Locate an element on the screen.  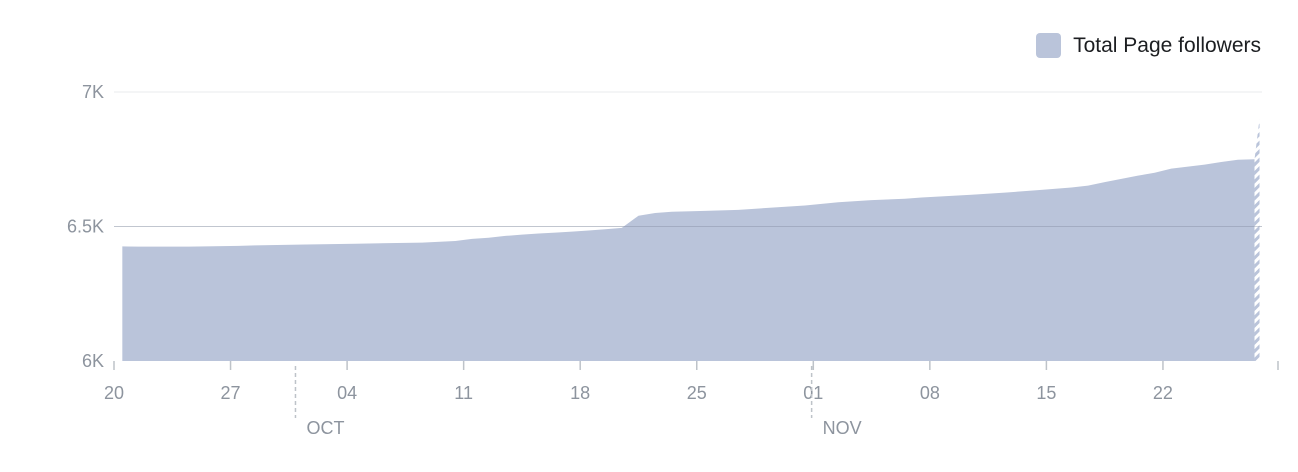
x-tick-label: 18 is located at coordinates (580, 393).